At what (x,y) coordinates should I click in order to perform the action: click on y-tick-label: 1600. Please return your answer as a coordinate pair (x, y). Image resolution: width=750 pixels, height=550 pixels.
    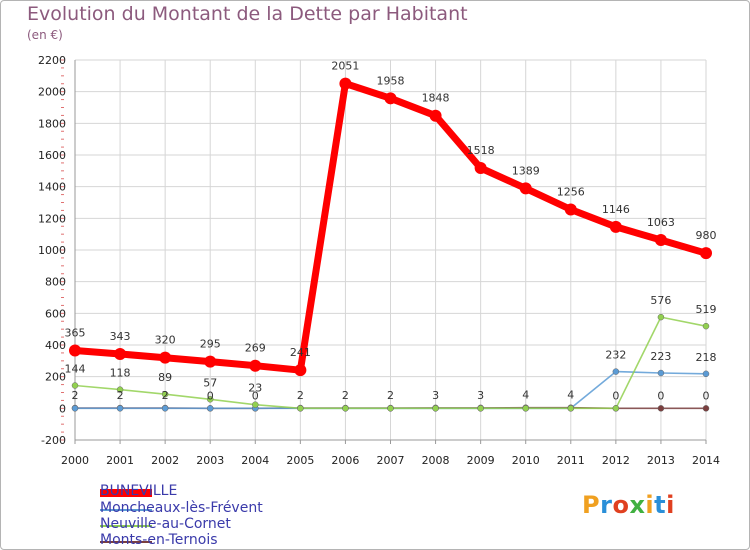
    Looking at the image, I should click on (52, 155).